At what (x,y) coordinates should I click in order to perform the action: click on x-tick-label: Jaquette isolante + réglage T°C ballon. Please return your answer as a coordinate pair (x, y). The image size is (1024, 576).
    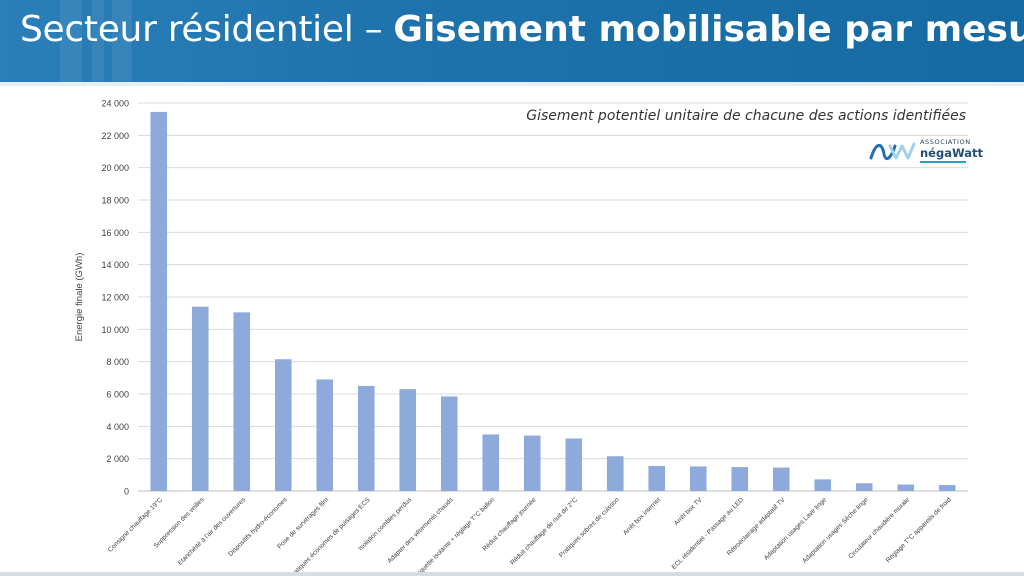
    Looking at the image, I should click on (454, 535).